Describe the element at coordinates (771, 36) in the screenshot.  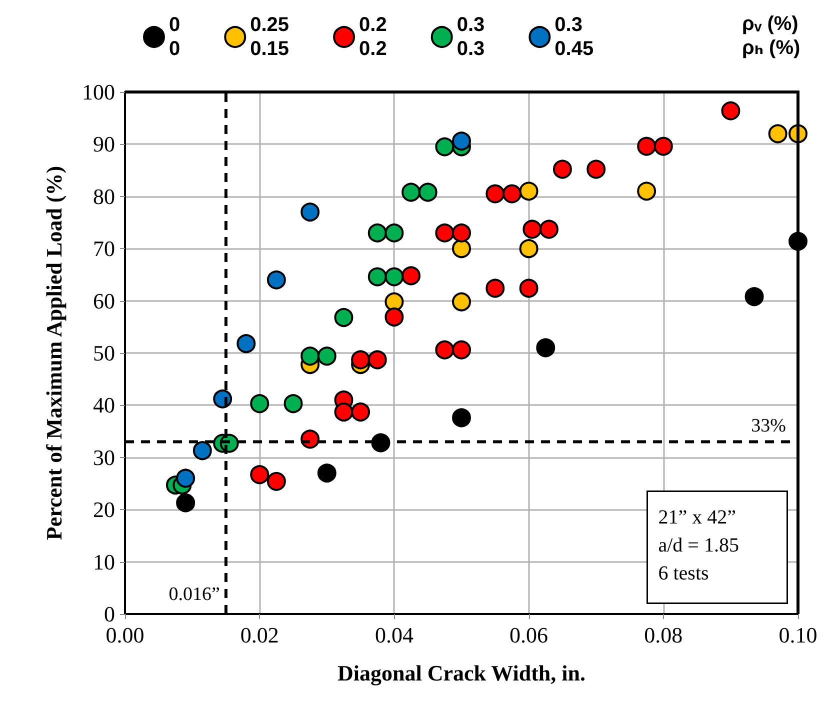
I see `legend-title: ρᵥ (%) ρₕ (%)` at that location.